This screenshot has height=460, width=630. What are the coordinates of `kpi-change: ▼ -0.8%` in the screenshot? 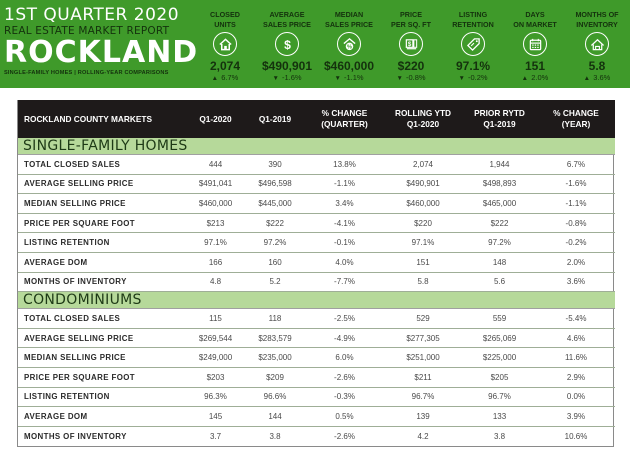 It's located at (411, 77).